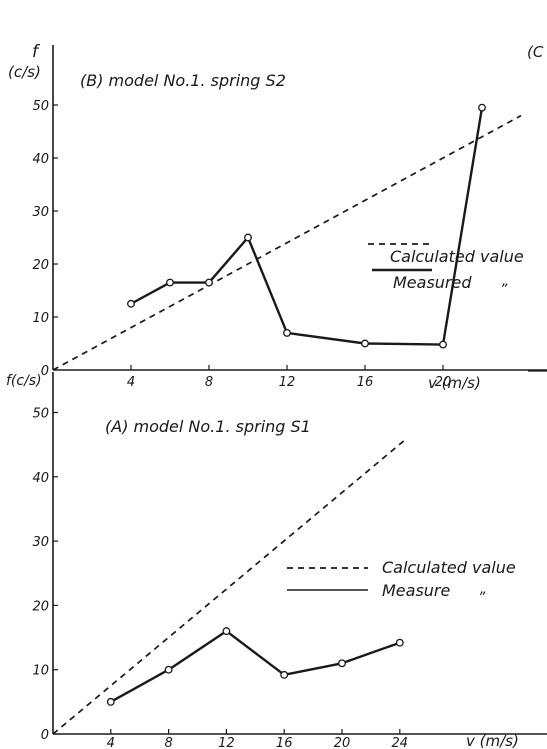 The width and height of the screenshot is (547, 749). What do you see at coordinates (492, 740) in the screenshot?
I see `panel-a-x-label: v (m/s)` at bounding box center [492, 740].